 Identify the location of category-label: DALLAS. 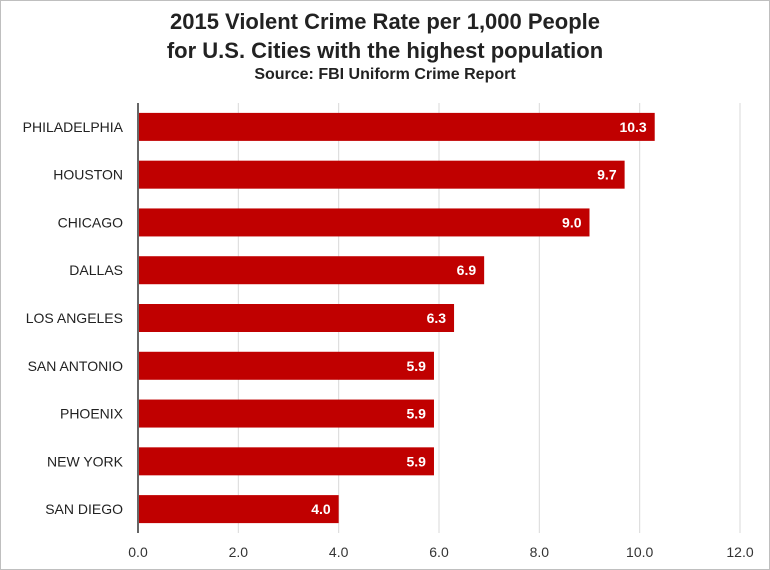
(96, 270).